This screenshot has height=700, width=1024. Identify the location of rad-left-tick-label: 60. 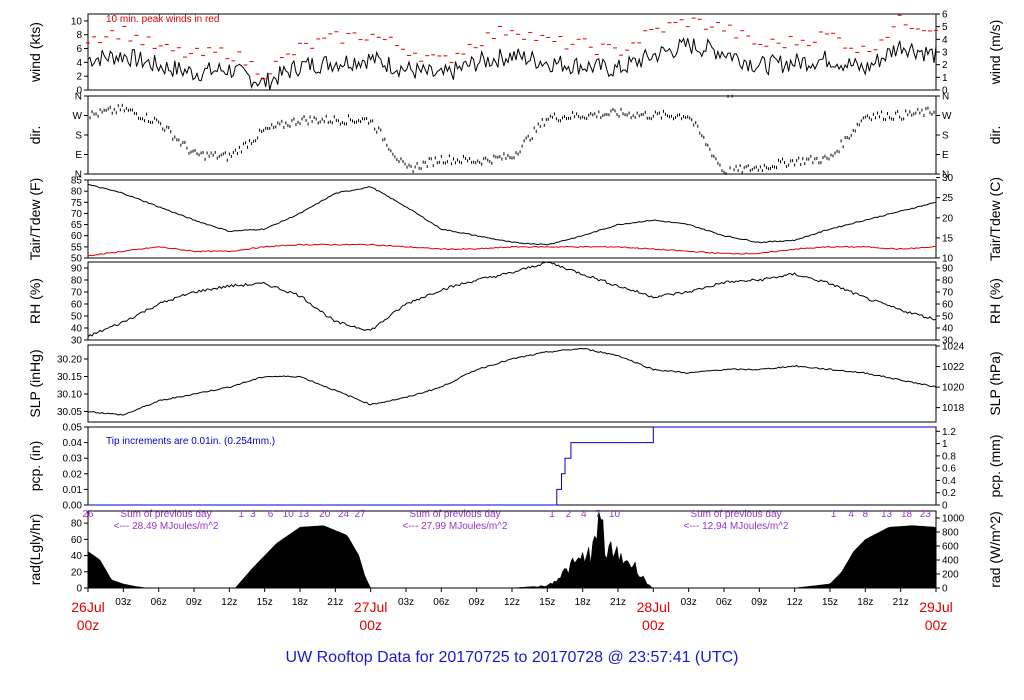
(77, 540).